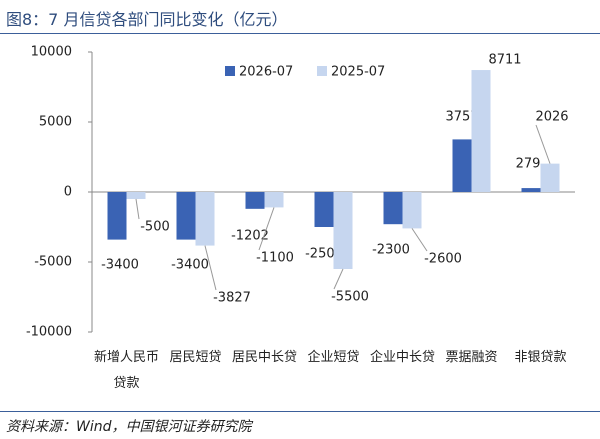 The width and height of the screenshot is (600, 439). I want to click on data-label: -3827, so click(232, 298).